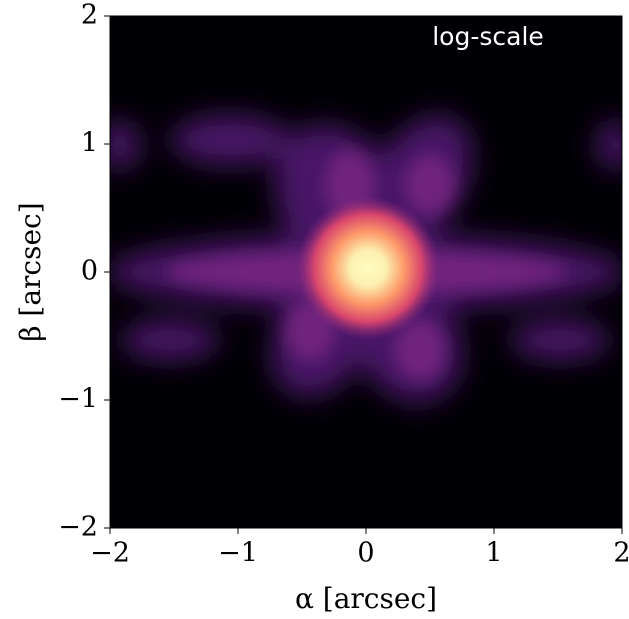 The height and width of the screenshot is (619, 629). Describe the element at coordinates (366, 598) in the screenshot. I see `x-axis-label: α [arcsec]` at that location.